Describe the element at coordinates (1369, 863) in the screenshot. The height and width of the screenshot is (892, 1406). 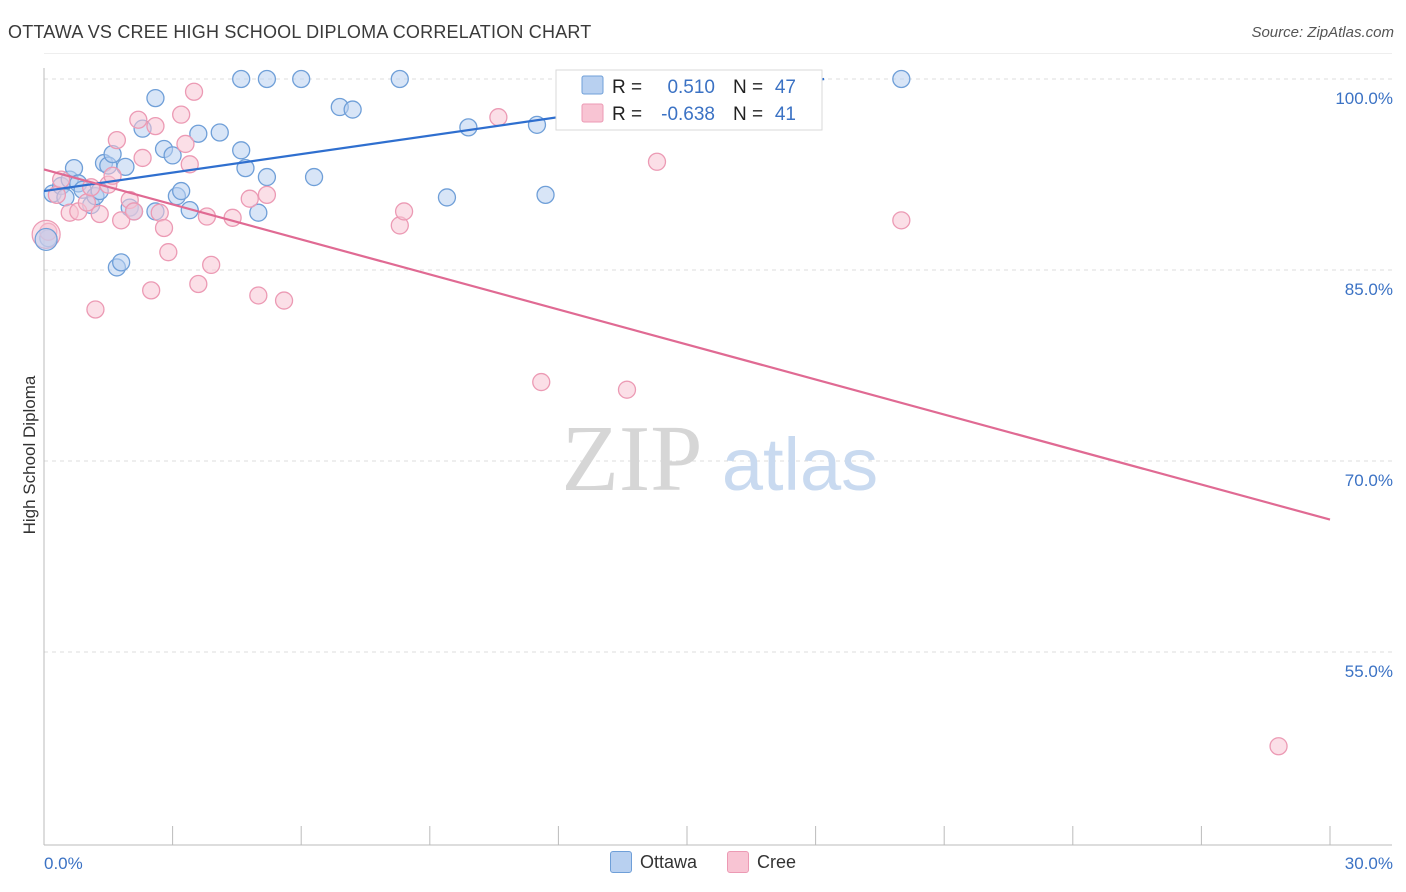
I see `x-tick-label: 30.0%` at that location.